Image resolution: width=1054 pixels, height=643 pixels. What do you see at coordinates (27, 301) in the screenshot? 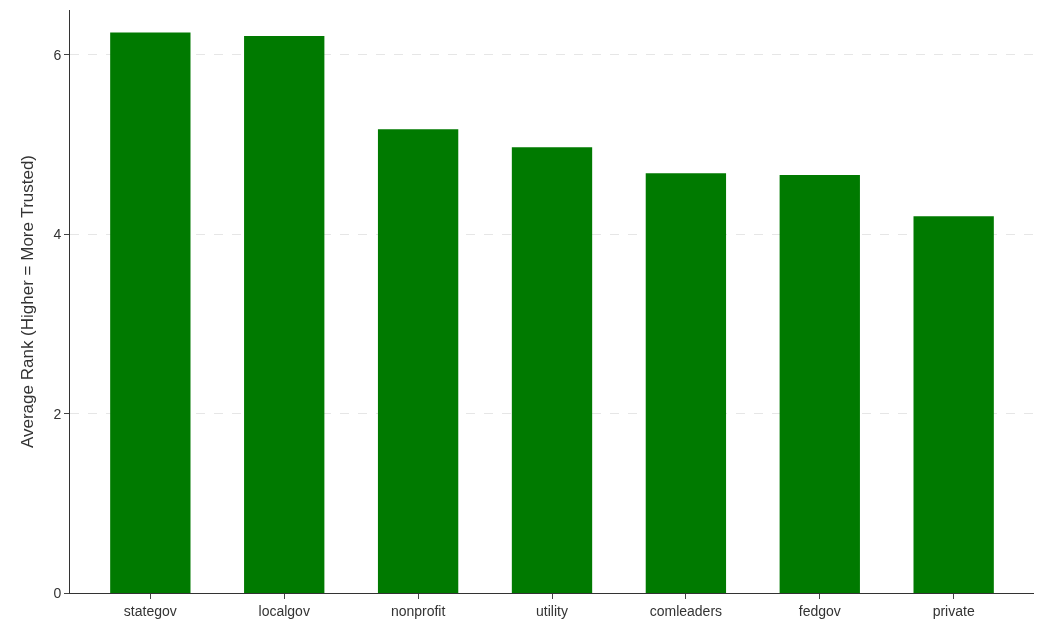
I see `y-axis-title: Average Rank (Higher = More Trusted)` at bounding box center [27, 301].